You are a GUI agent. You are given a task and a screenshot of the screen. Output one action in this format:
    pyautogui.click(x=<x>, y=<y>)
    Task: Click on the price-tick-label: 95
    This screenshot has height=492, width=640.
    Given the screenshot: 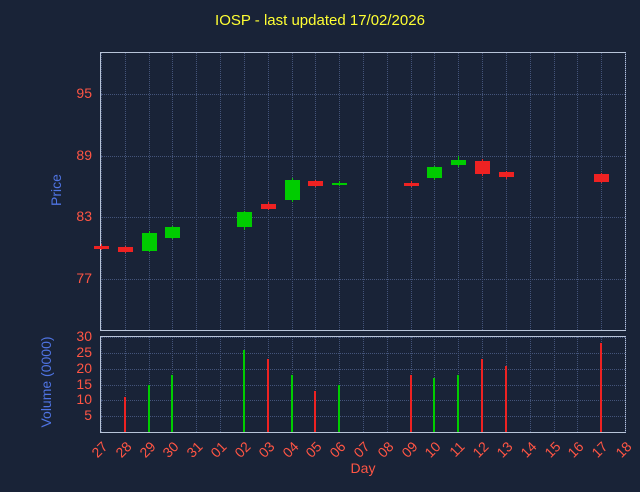 What is the action you would take?
    pyautogui.click(x=84, y=93)
    